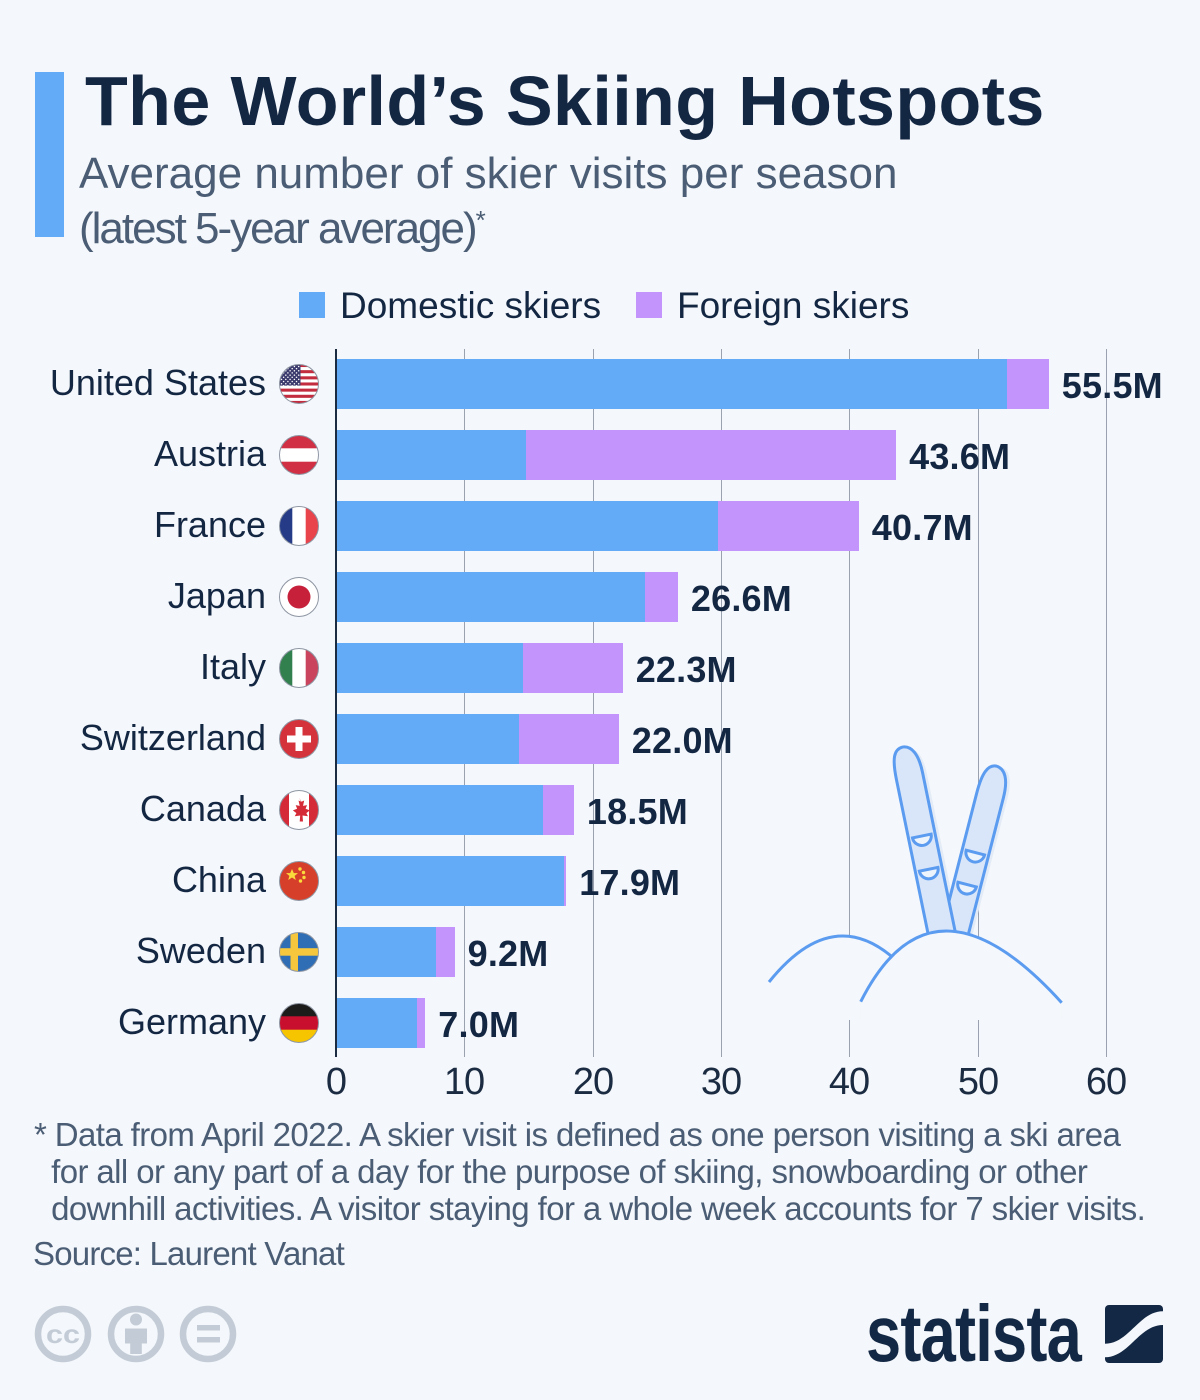  I want to click on svg-text: cc, so click(63, 1334).